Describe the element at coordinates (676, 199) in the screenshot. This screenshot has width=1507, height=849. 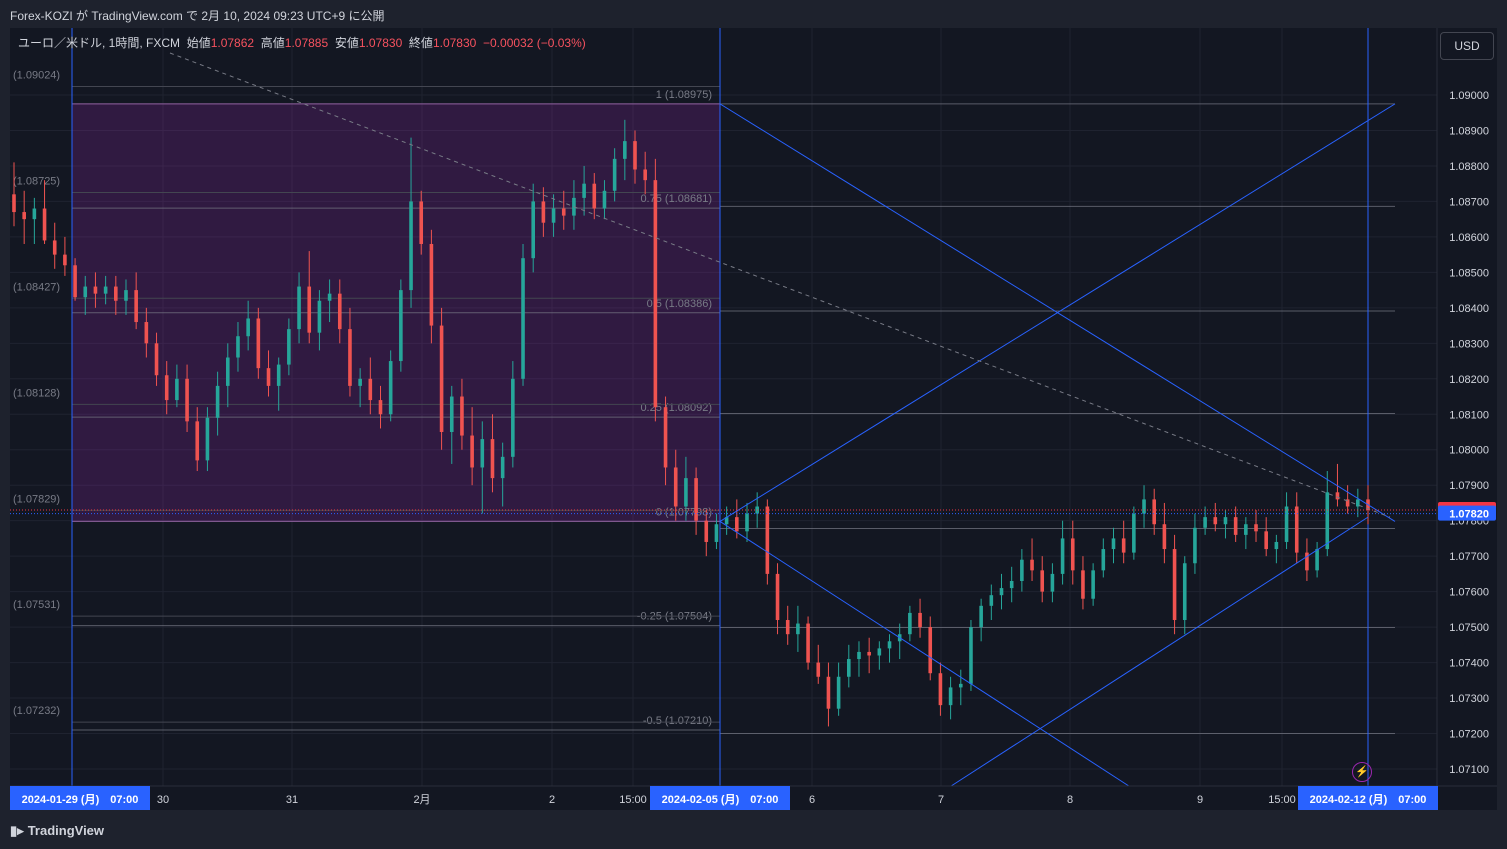
I see `fib-level-label: 0.75 (1.08681)` at that location.